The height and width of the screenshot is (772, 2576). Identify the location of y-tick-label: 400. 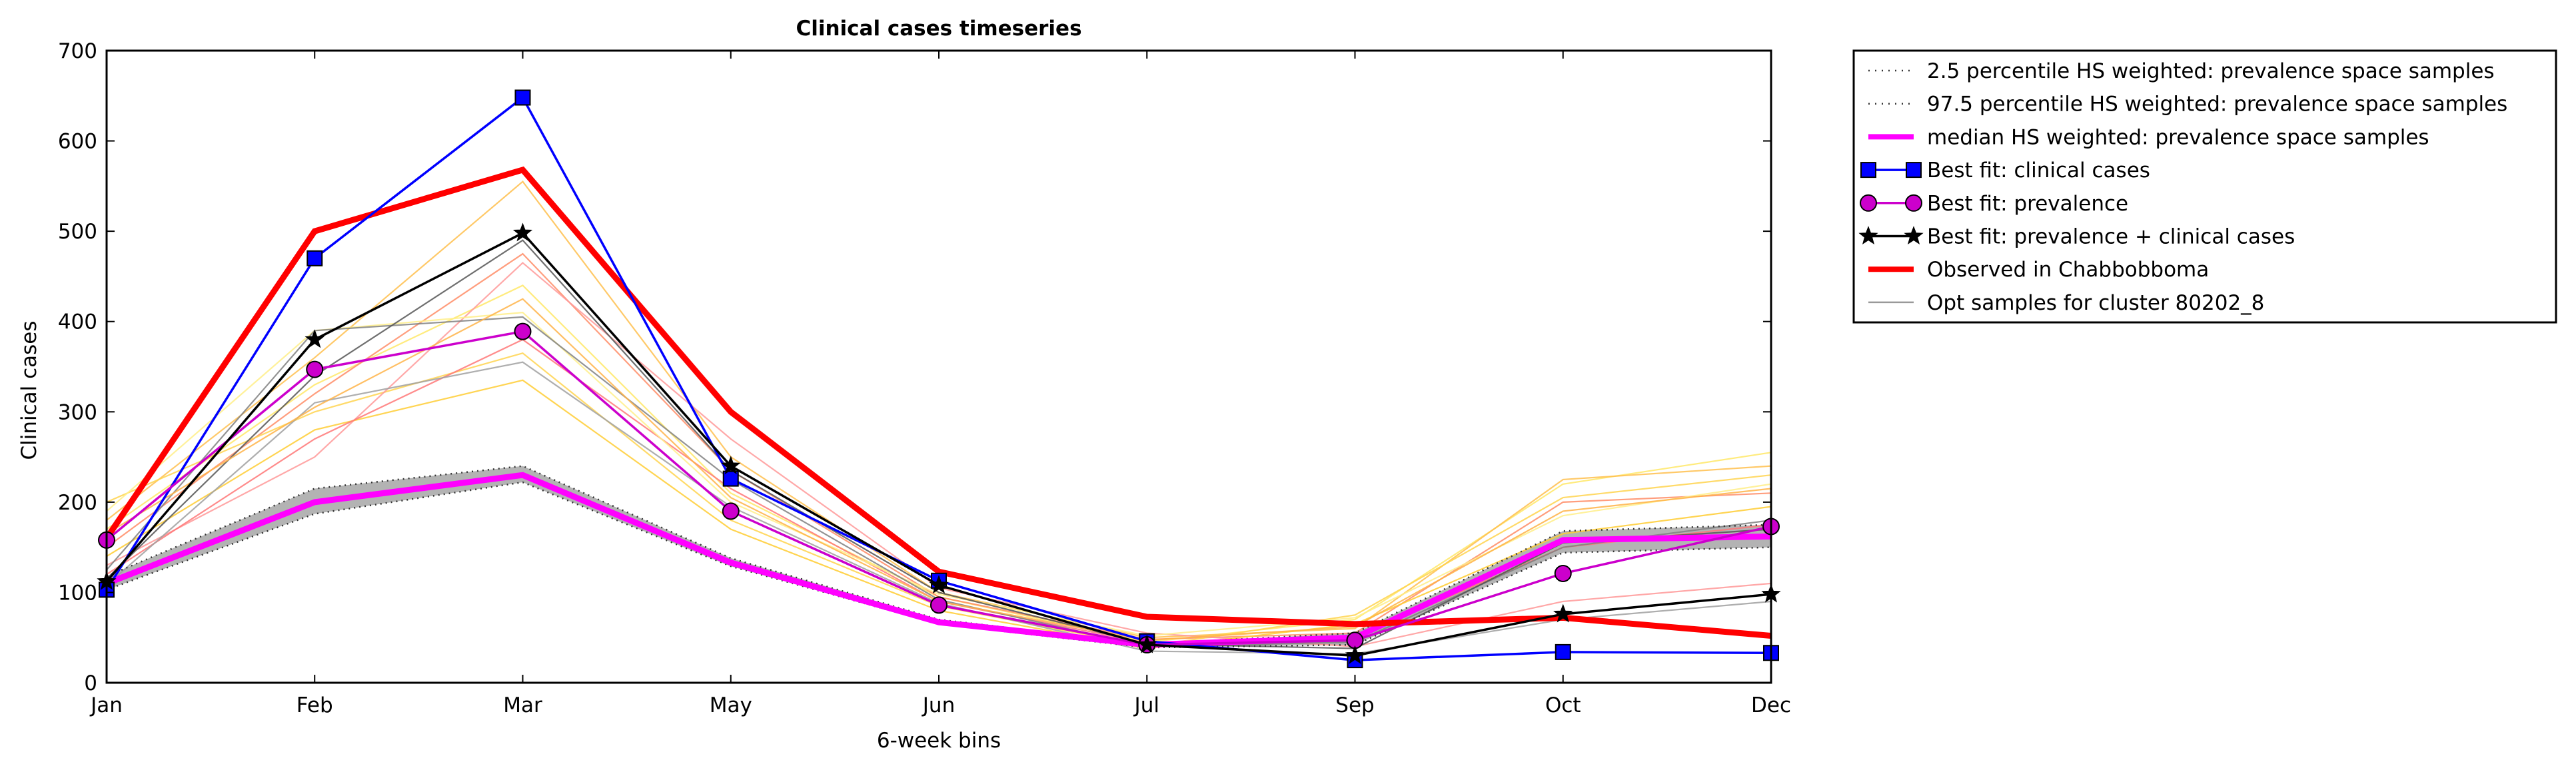
(77, 322).